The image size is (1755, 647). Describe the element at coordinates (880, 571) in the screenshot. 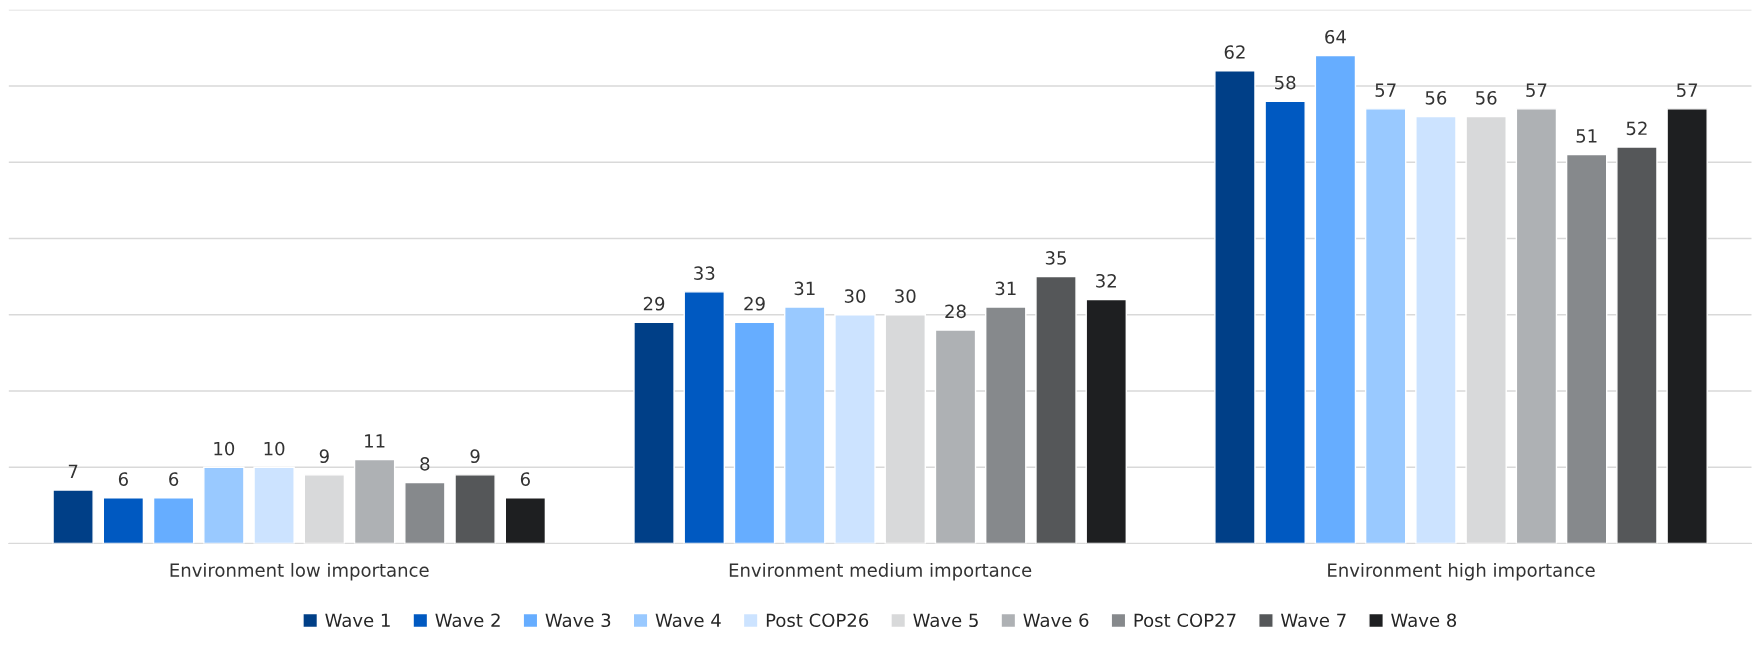

I see `x-tick-label: Environment medium importance` at that location.